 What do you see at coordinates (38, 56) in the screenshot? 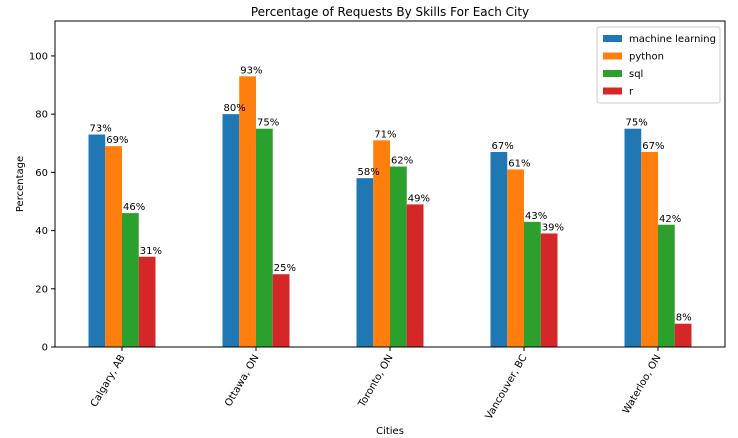
I see `y-tick-label: 100` at bounding box center [38, 56].